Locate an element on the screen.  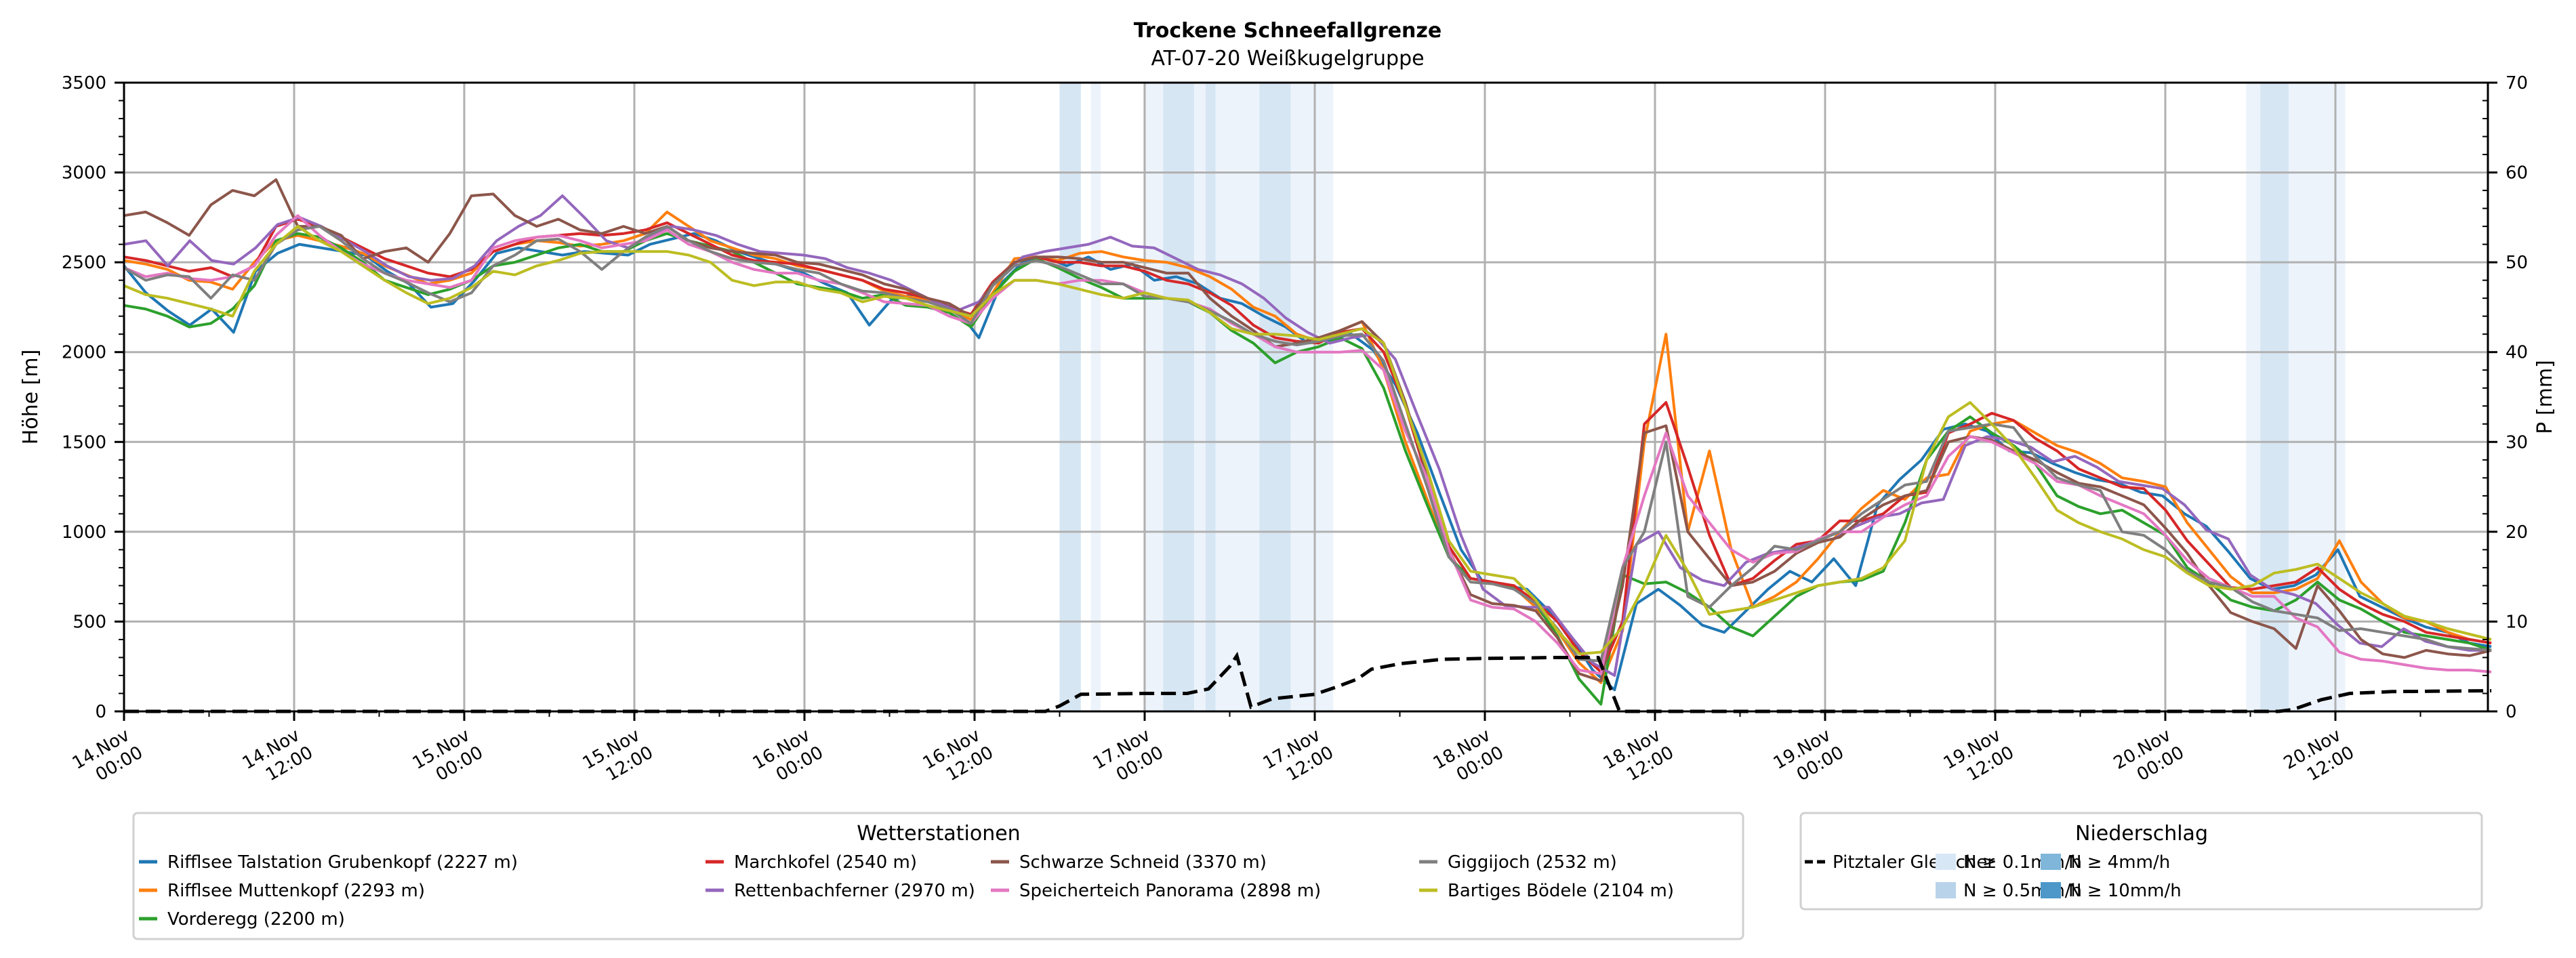
legend-label: Bartiges Bödele (2104 m) is located at coordinates (1561, 891).